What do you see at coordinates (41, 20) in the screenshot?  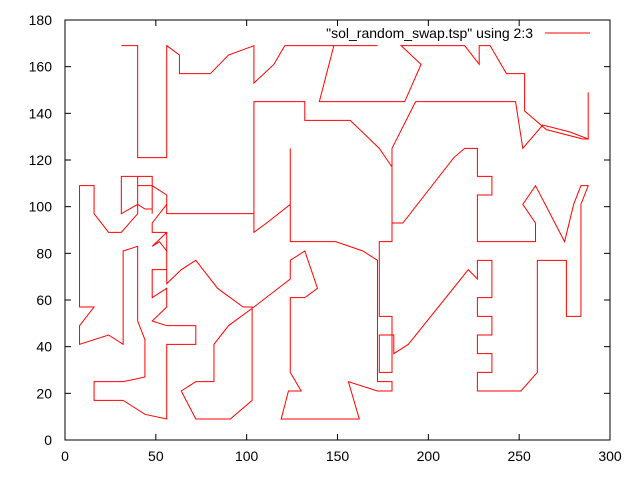 I see `y-tick-label: 180` at bounding box center [41, 20].